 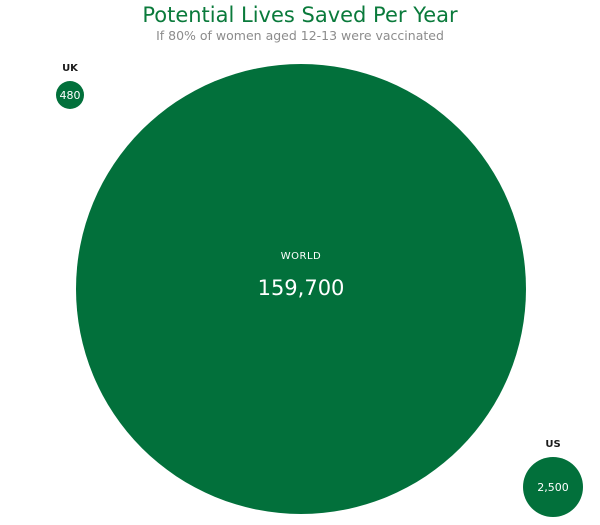 I want to click on bubble-label-us: US, so click(x=552, y=444).